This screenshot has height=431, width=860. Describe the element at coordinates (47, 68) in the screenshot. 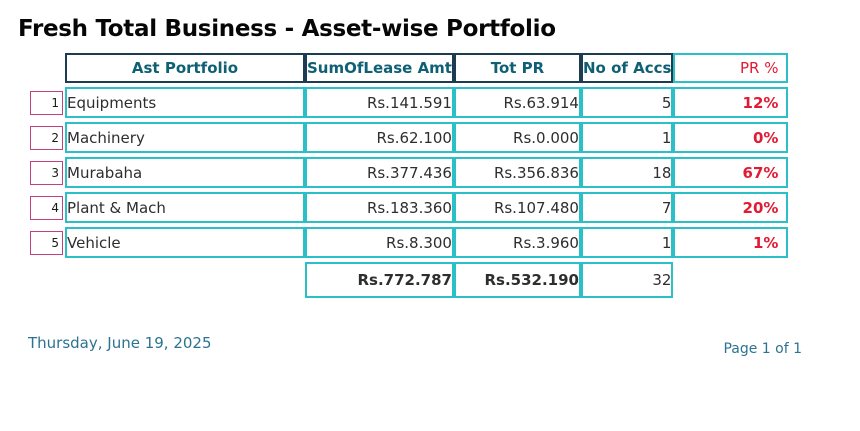

I see `header-spacer-cell` at that location.